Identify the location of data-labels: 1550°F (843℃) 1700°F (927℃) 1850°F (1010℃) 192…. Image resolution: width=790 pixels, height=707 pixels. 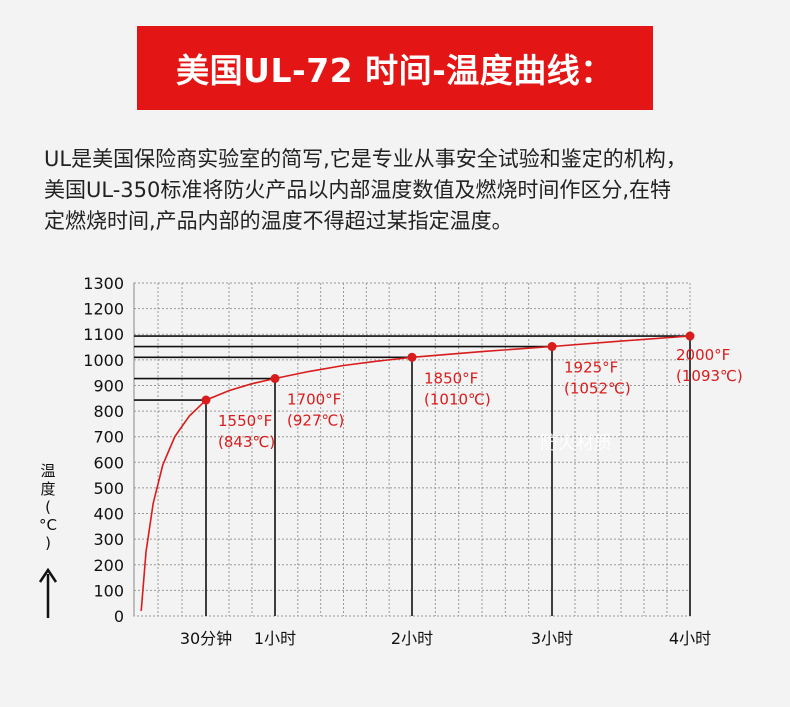
(480, 398).